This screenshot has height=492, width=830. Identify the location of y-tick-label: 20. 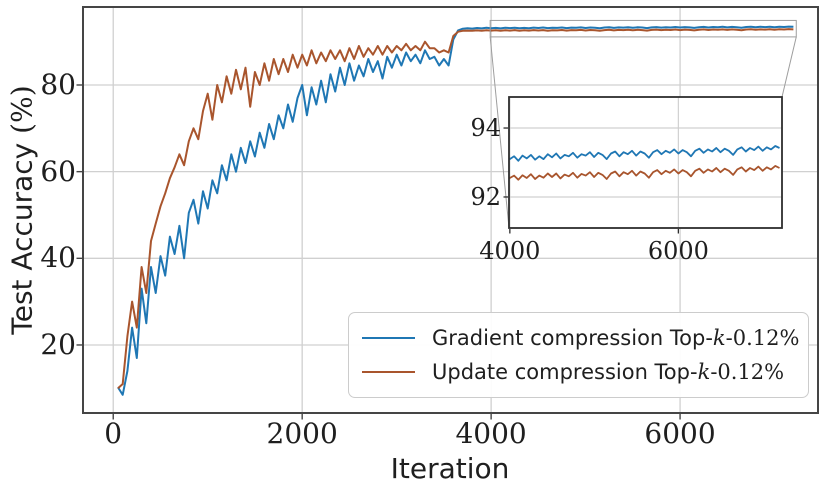
(58, 344).